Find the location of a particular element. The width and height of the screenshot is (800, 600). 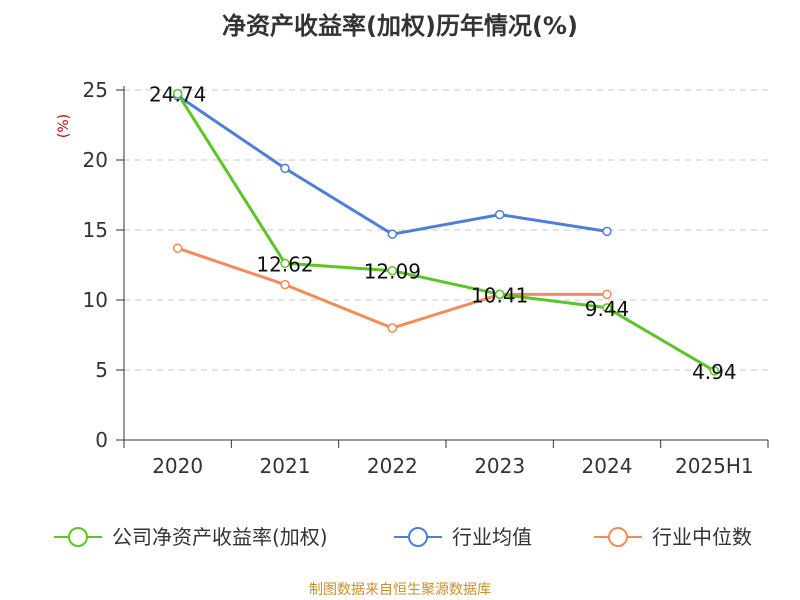

x-tick-label: 2024 is located at coordinates (607, 466).